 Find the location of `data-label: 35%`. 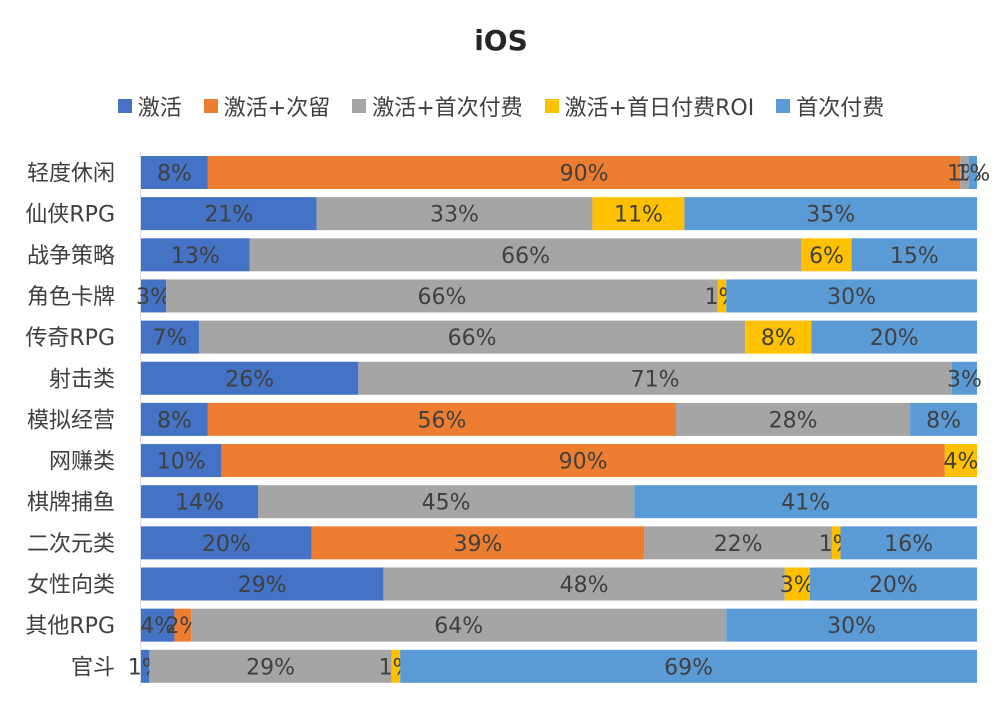

data-label: 35% is located at coordinates (830, 215).